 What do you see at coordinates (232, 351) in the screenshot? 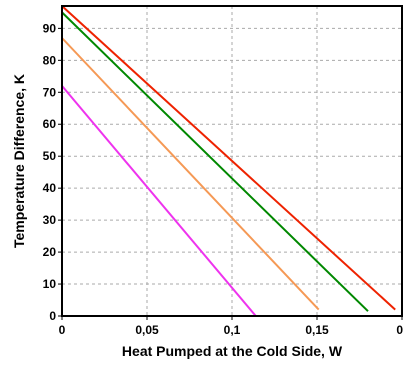
I see `x-axis-label: Heat Pumped at the Cold Side, W` at bounding box center [232, 351].